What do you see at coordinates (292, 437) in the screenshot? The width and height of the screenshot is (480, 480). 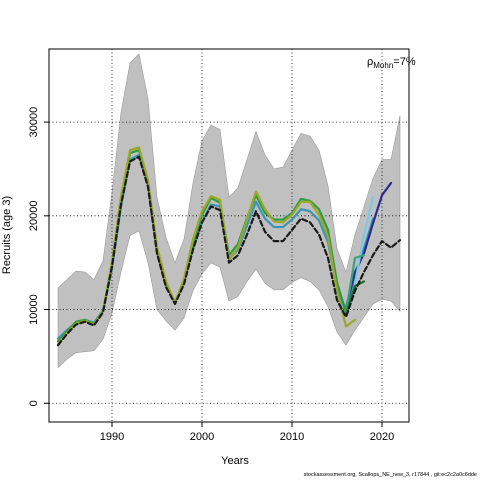 I see `x-tick-label: 2010` at bounding box center [292, 437].